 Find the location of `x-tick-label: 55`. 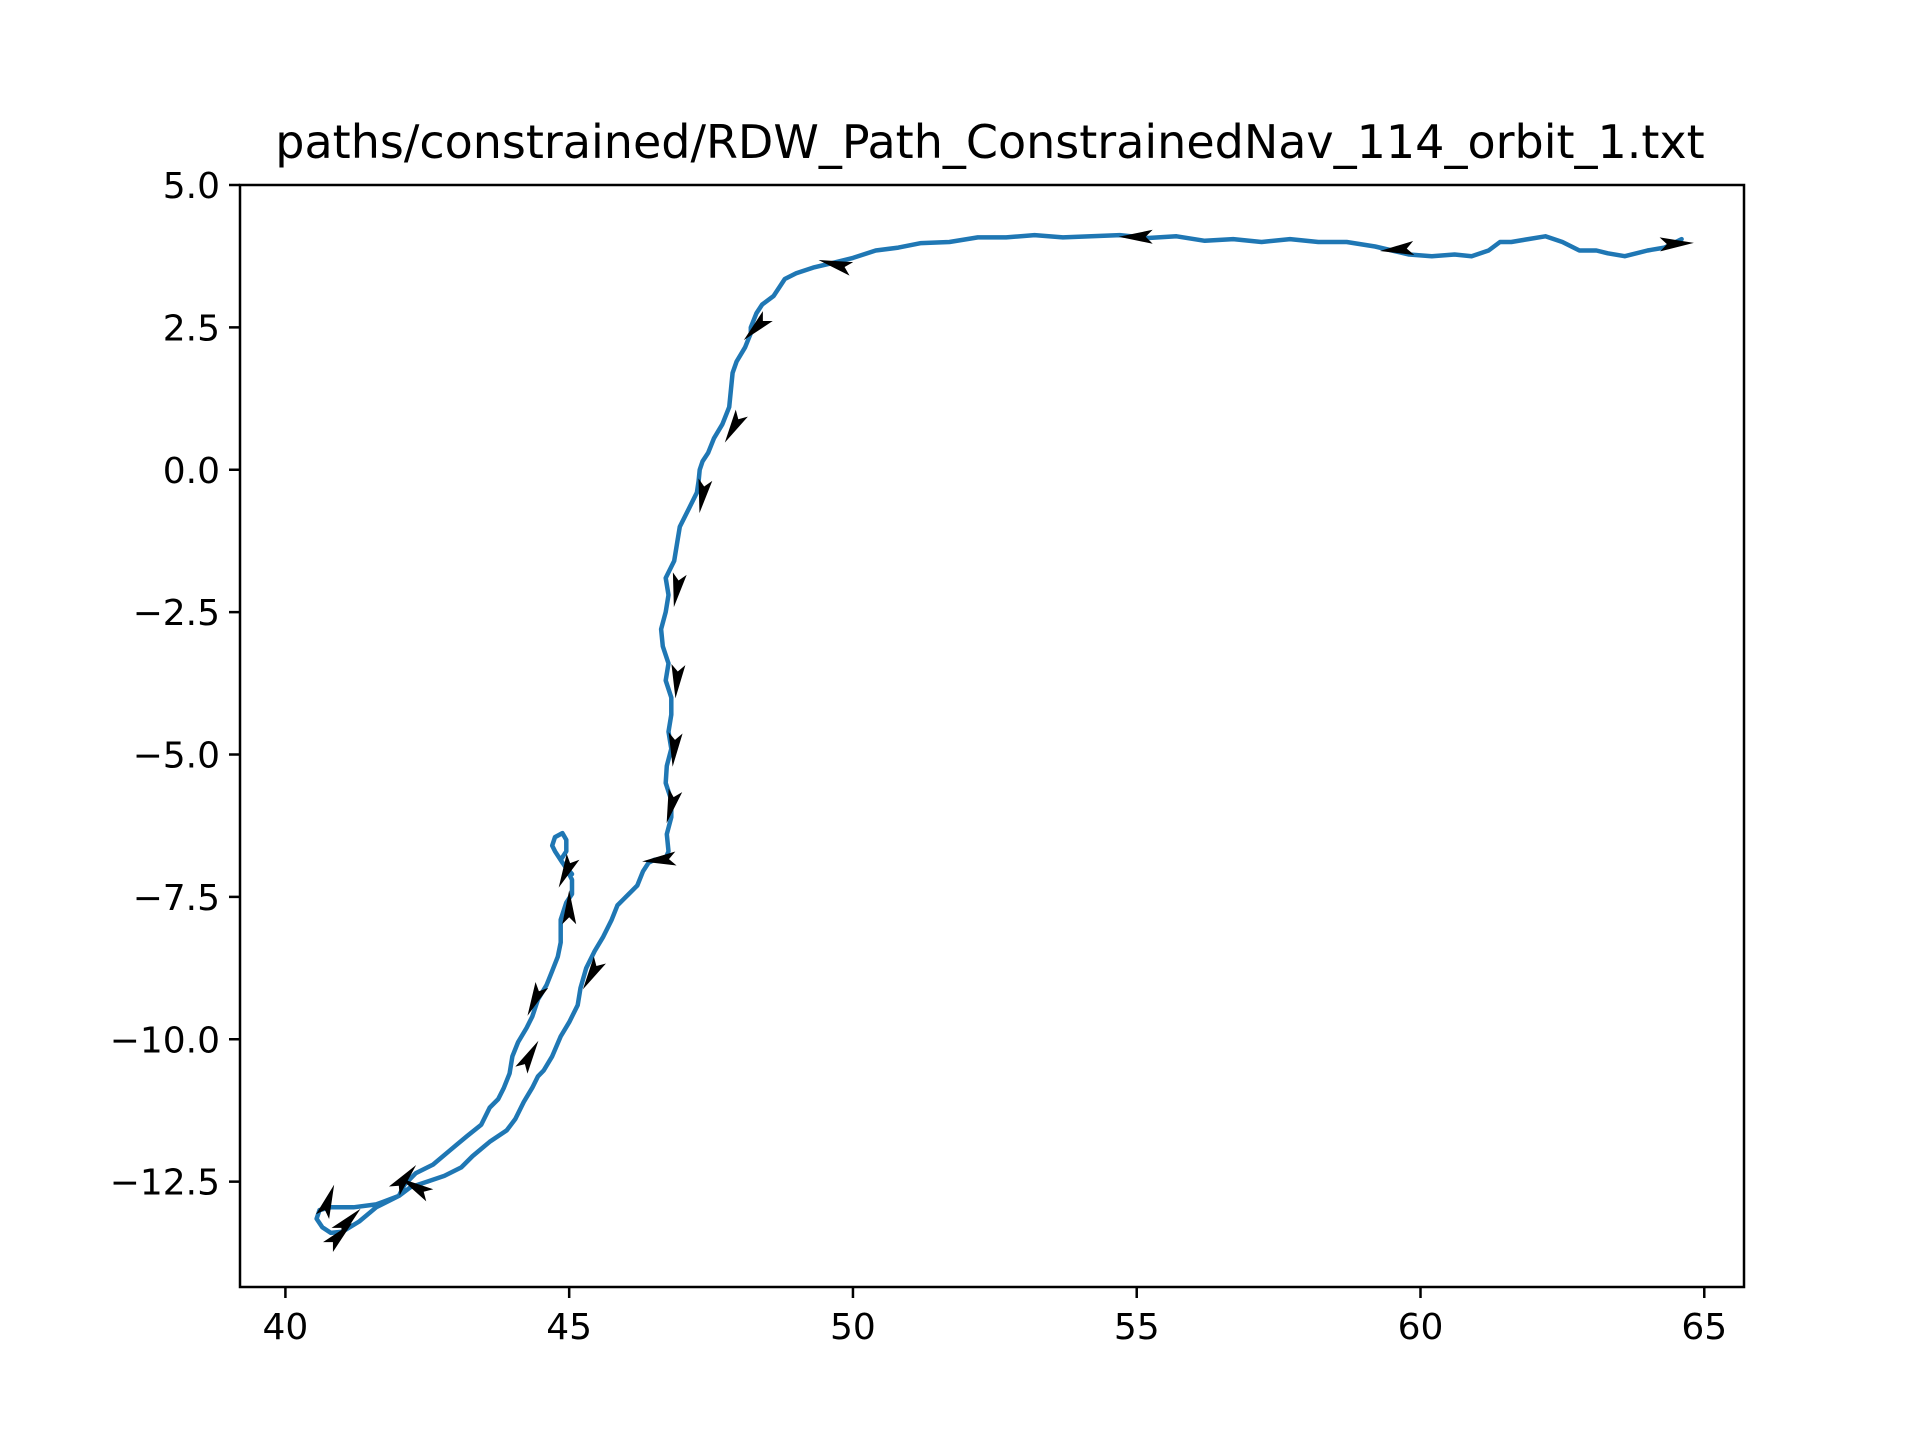

x-tick-label: 55 is located at coordinates (1137, 1327).